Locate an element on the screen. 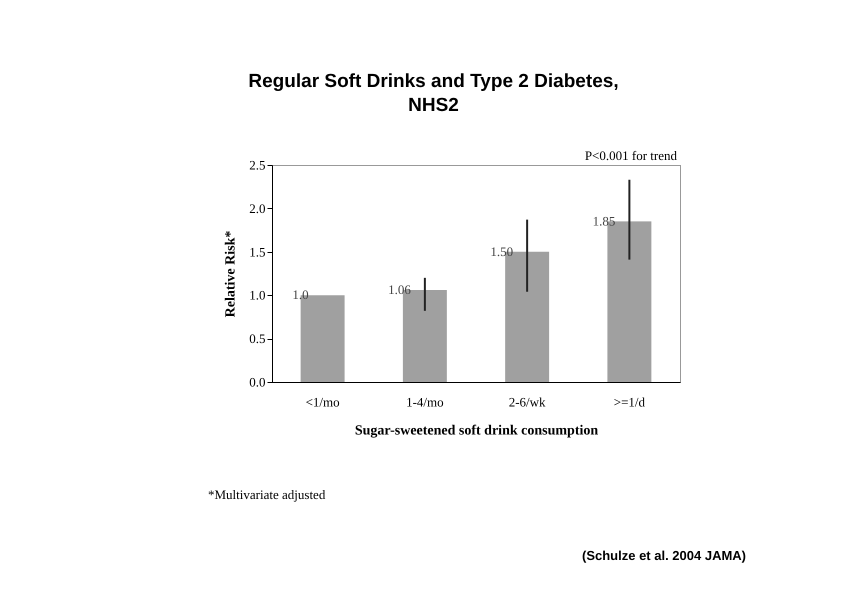 This screenshot has height=605, width=867. text: (Schulze et al. 2004 JAMA) is located at coordinates (664, 555).